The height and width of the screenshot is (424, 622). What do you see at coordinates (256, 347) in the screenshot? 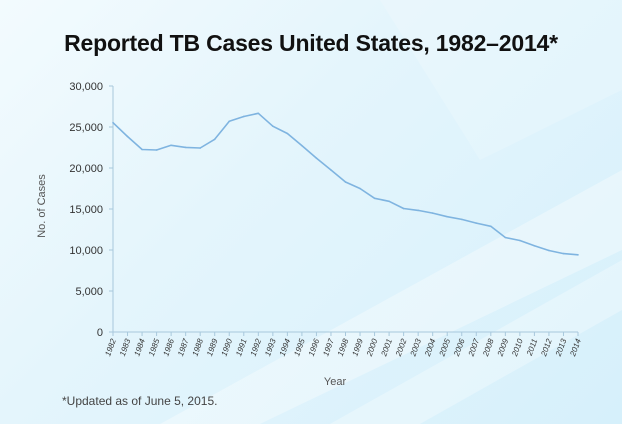
I see `x-tick-label: 1992` at bounding box center [256, 347].